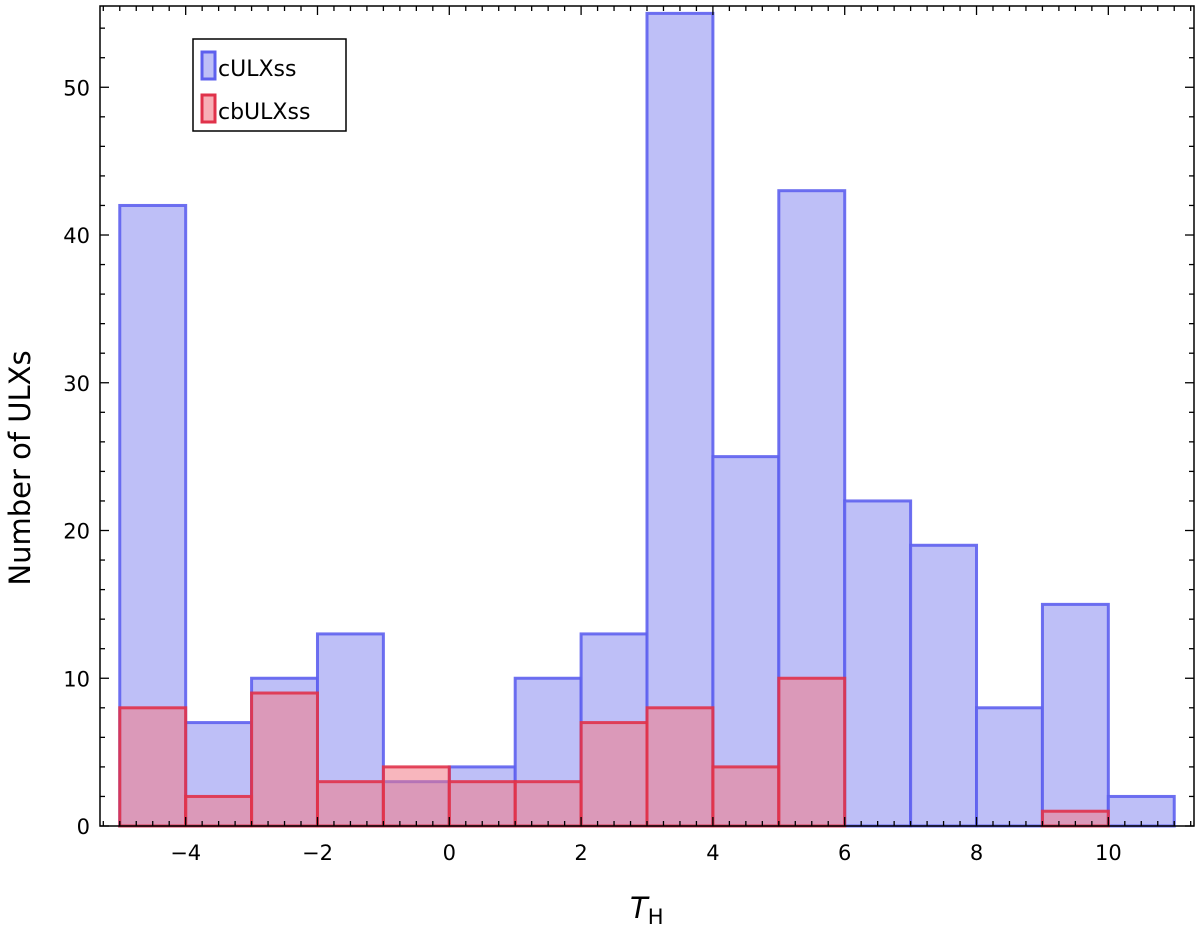  Describe the element at coordinates (656, 917) in the screenshot. I see `x-axis-title-subscript: H` at that location.